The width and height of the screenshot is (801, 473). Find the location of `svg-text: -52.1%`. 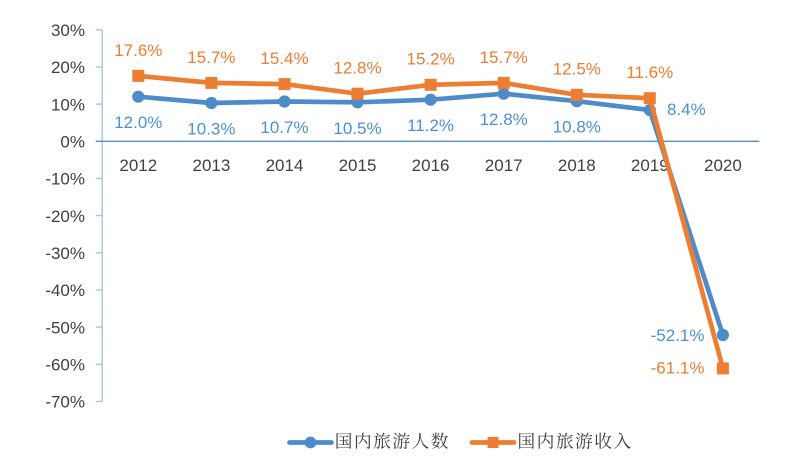

svg-text: -52.1% is located at coordinates (678, 335).